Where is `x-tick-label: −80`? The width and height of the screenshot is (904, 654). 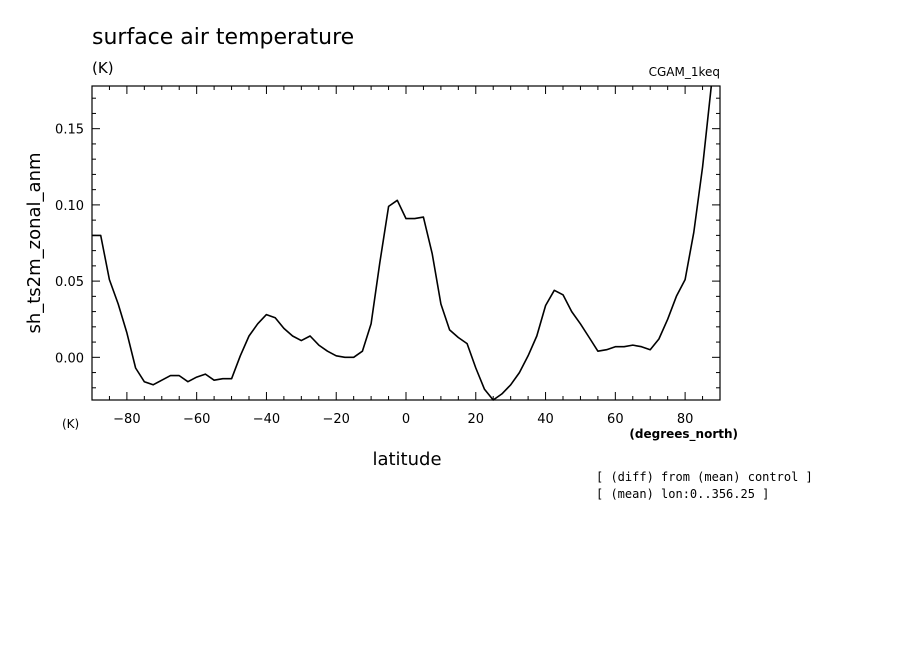
x-tick-label: −80 is located at coordinates (126, 419).